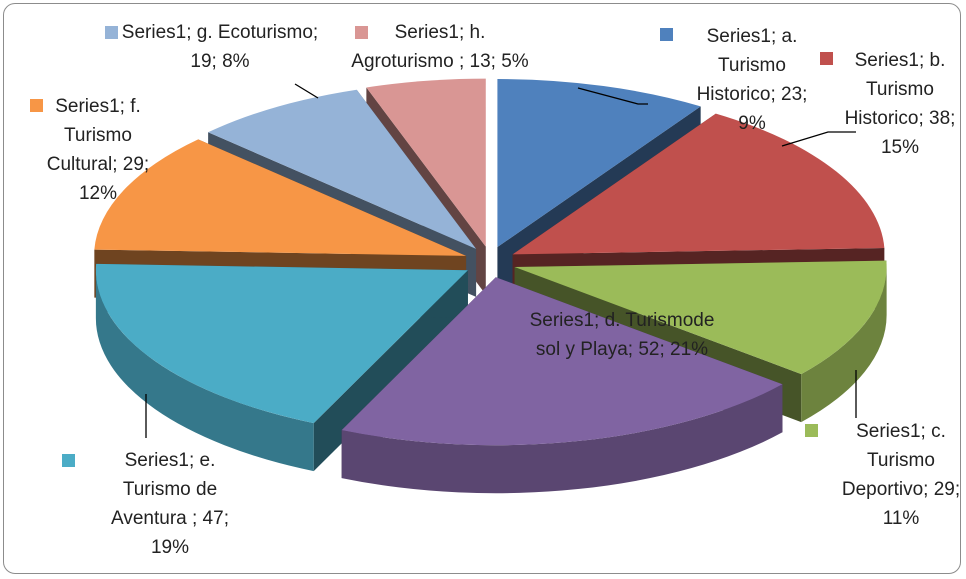  Describe the element at coordinates (220, 47) in the screenshot. I see `data-label: Series1; g. Ecoturismo; 19; 8%` at that location.